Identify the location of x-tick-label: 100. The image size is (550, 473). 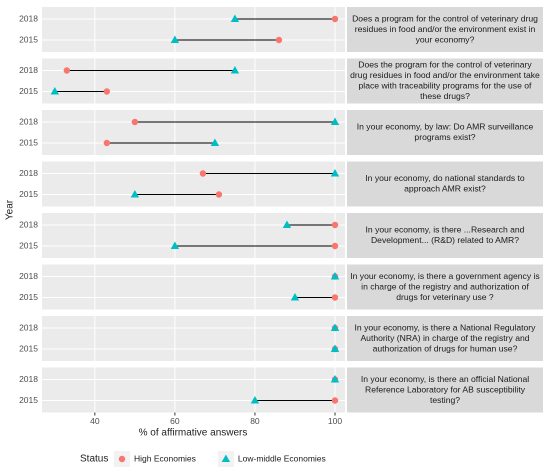
(335, 421).